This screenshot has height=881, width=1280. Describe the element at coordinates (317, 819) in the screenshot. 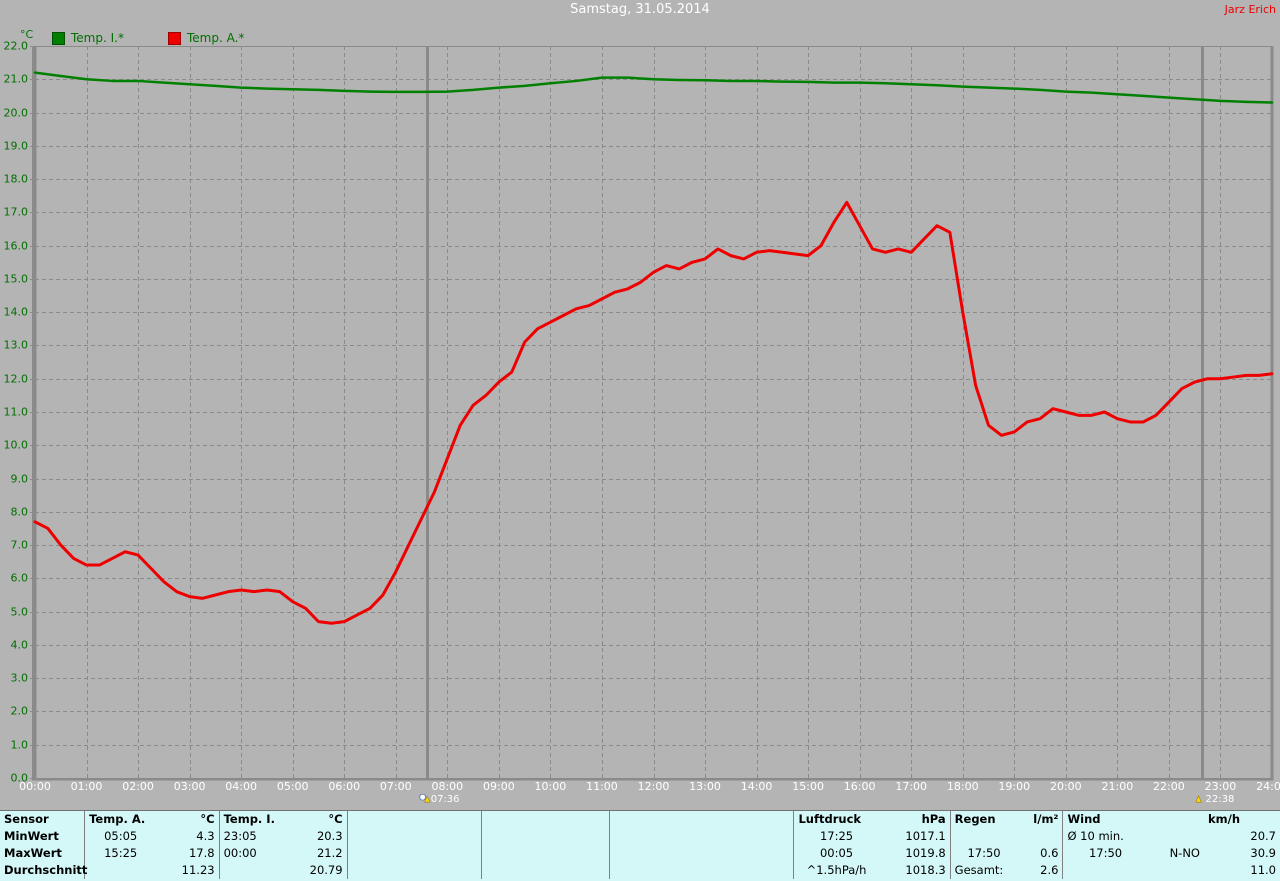

I see `cell-temp-i-unit: °C` at that location.